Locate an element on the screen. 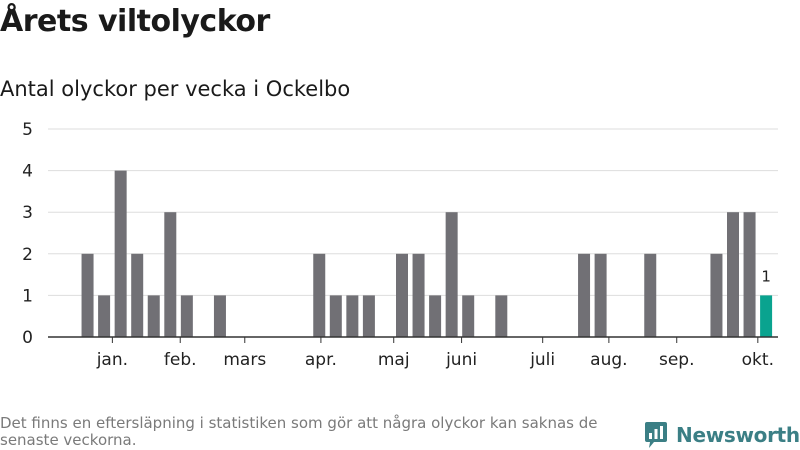 This screenshot has width=800, height=450. chart-subtitle: Antal olyckor per vecka i Ockelbo is located at coordinates (175, 89).